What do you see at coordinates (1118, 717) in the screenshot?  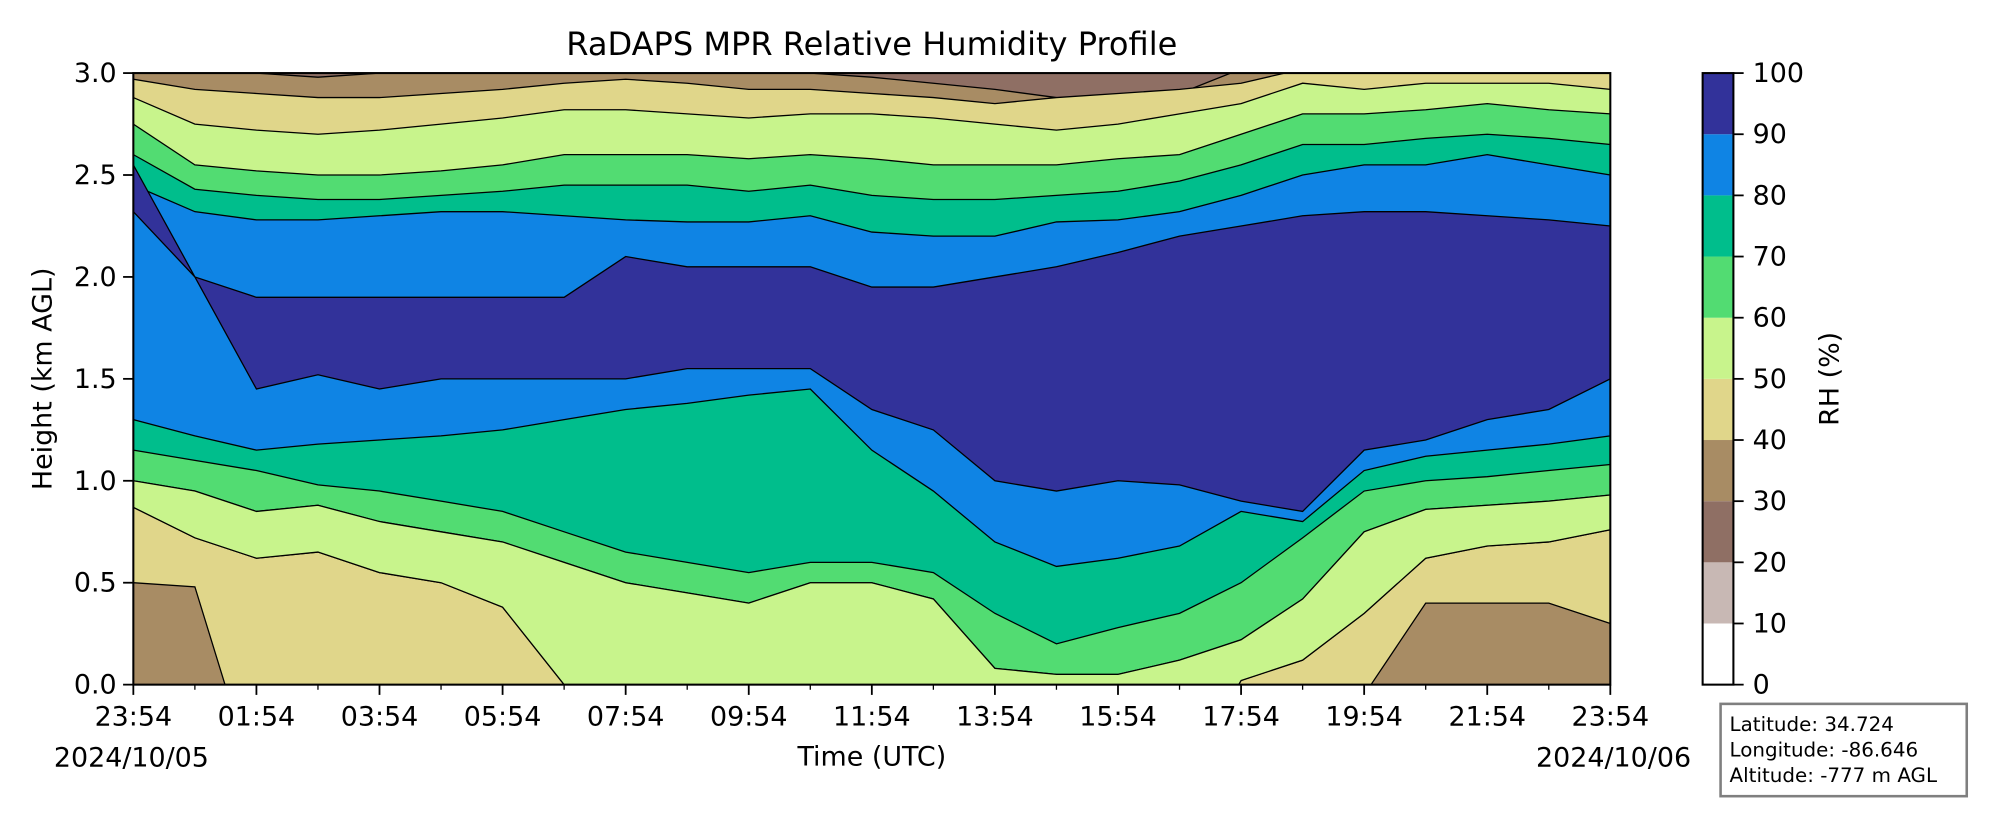 I see `x-tick-label: 15:54` at bounding box center [1118, 717].